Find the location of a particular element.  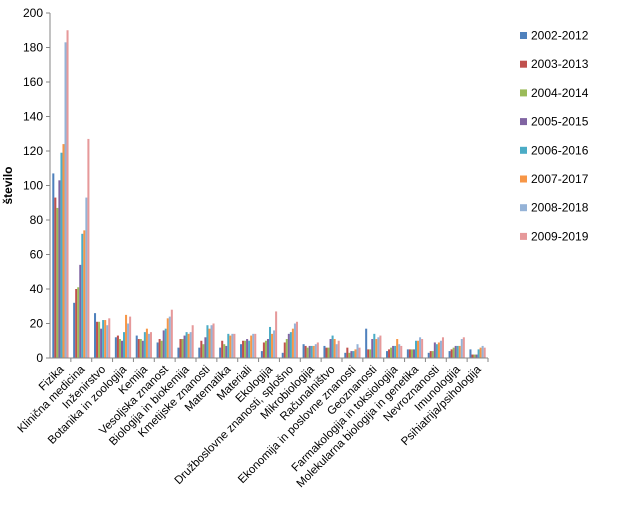

legend-label: 2005-2015 is located at coordinates (560, 122).